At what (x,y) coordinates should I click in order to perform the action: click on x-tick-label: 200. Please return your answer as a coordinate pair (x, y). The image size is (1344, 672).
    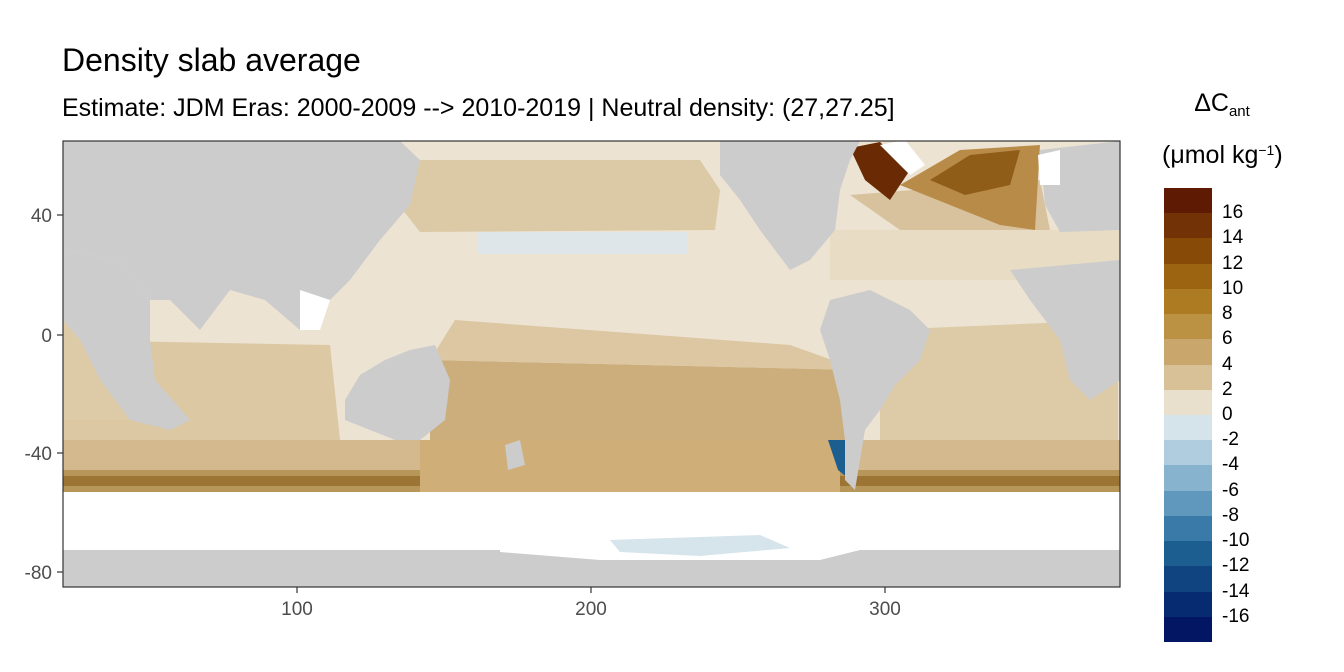
    Looking at the image, I should click on (591, 609).